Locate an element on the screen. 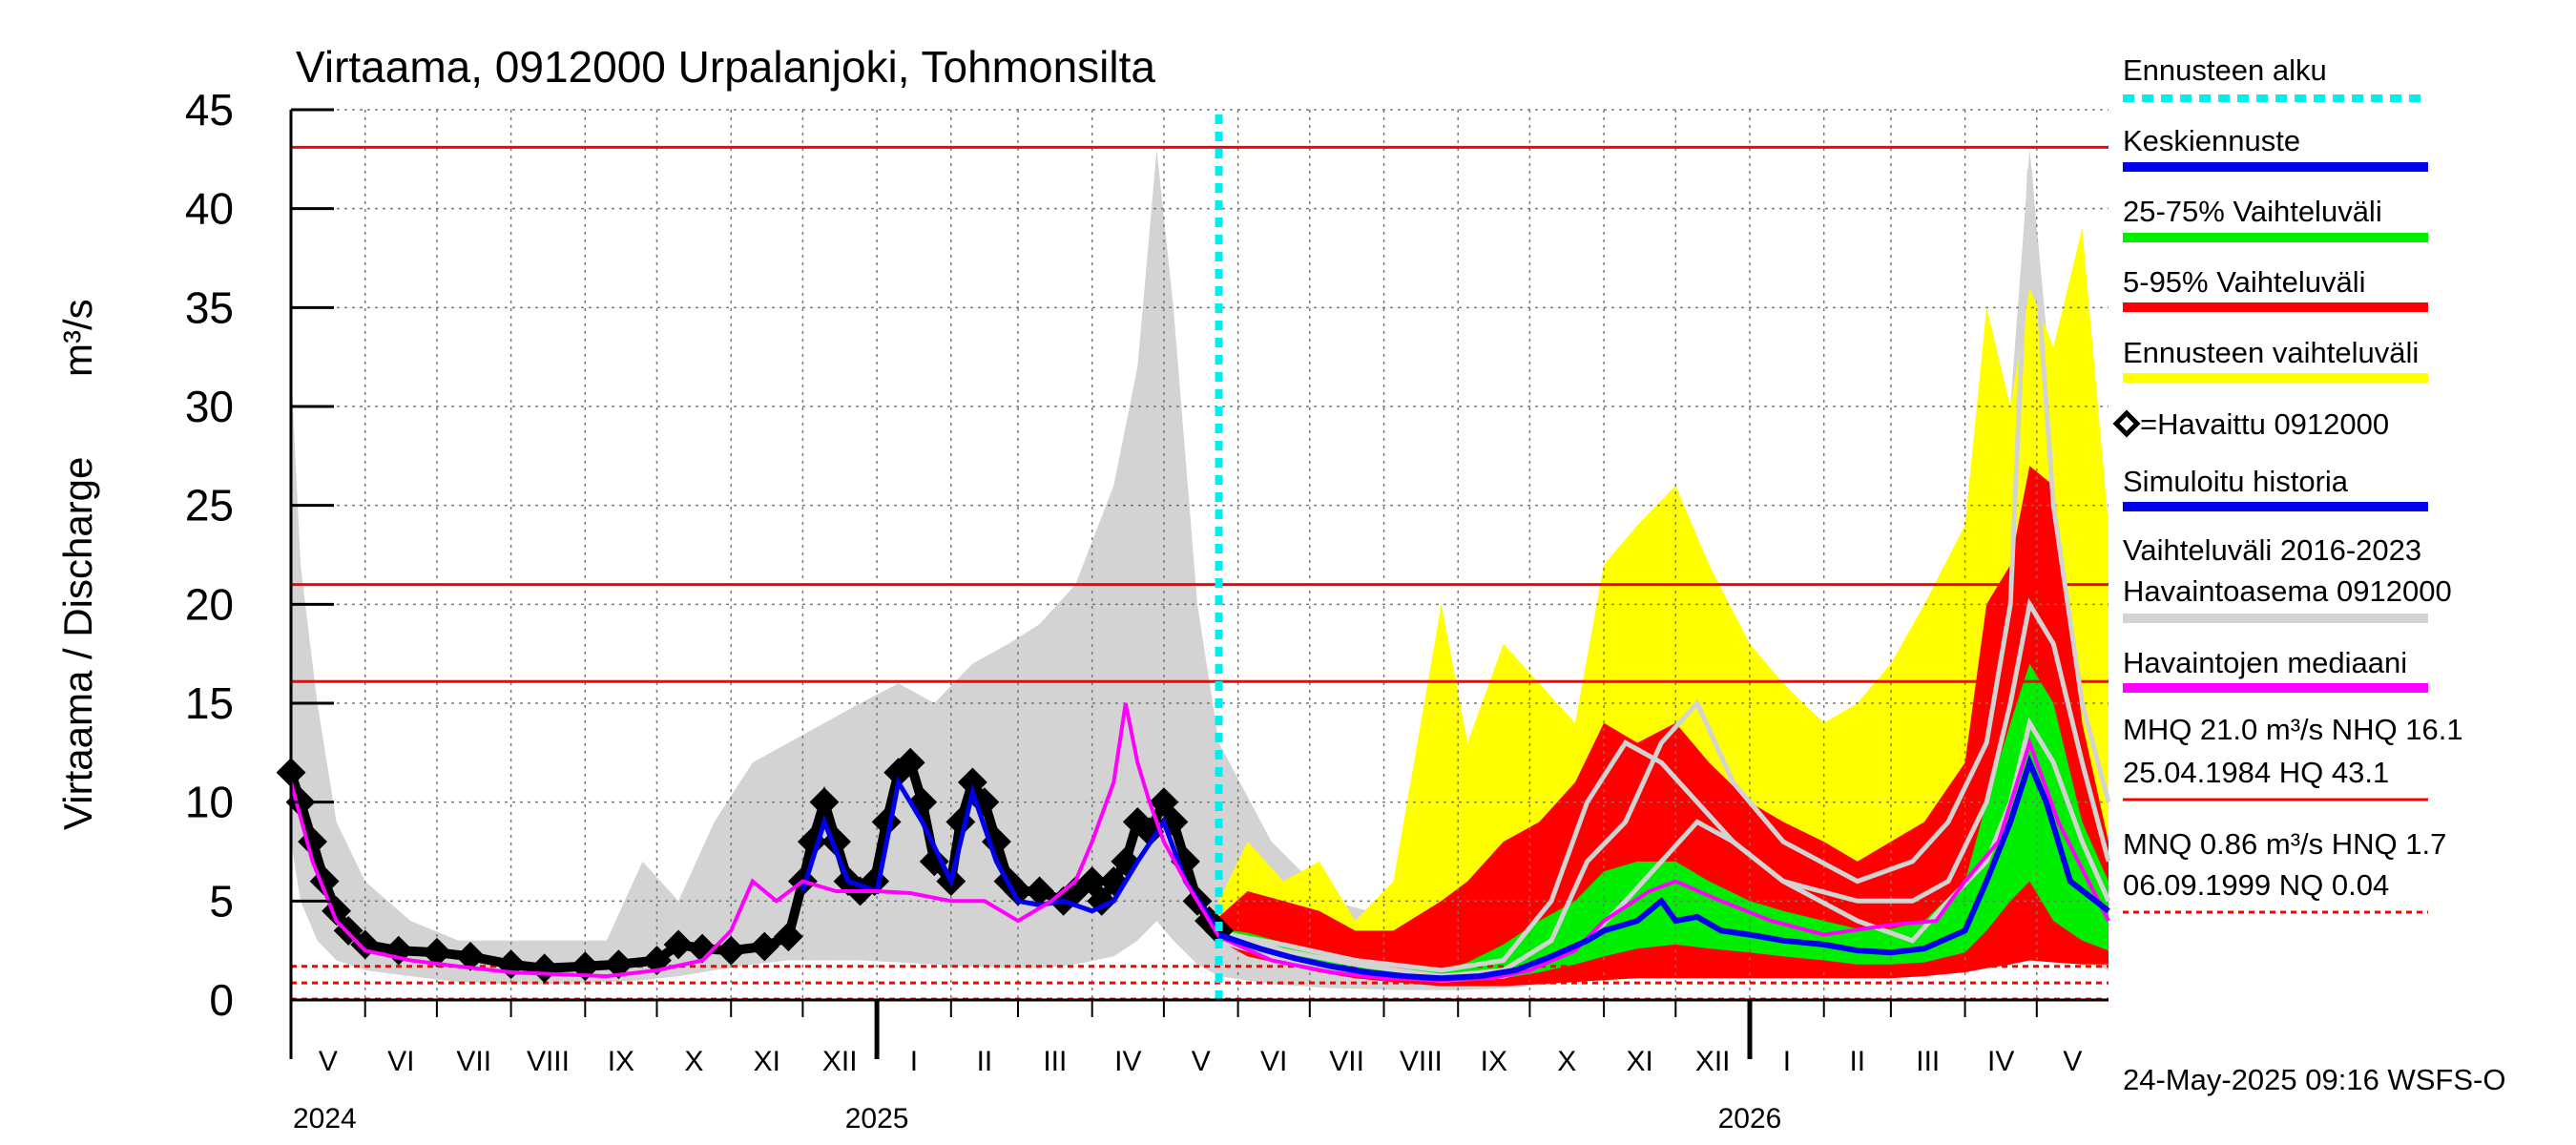  y-tick-label: 5 is located at coordinates (221, 901).